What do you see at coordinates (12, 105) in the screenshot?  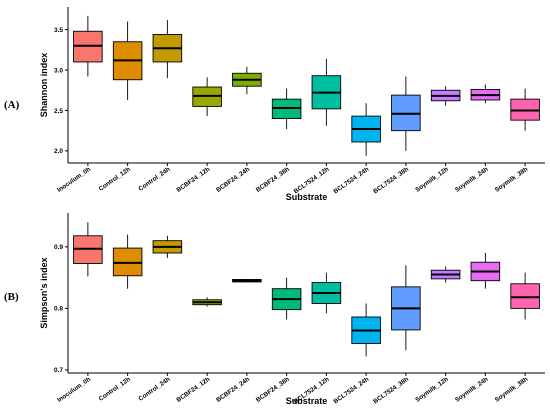 I see `panel-label: (A)` at bounding box center [12, 105].